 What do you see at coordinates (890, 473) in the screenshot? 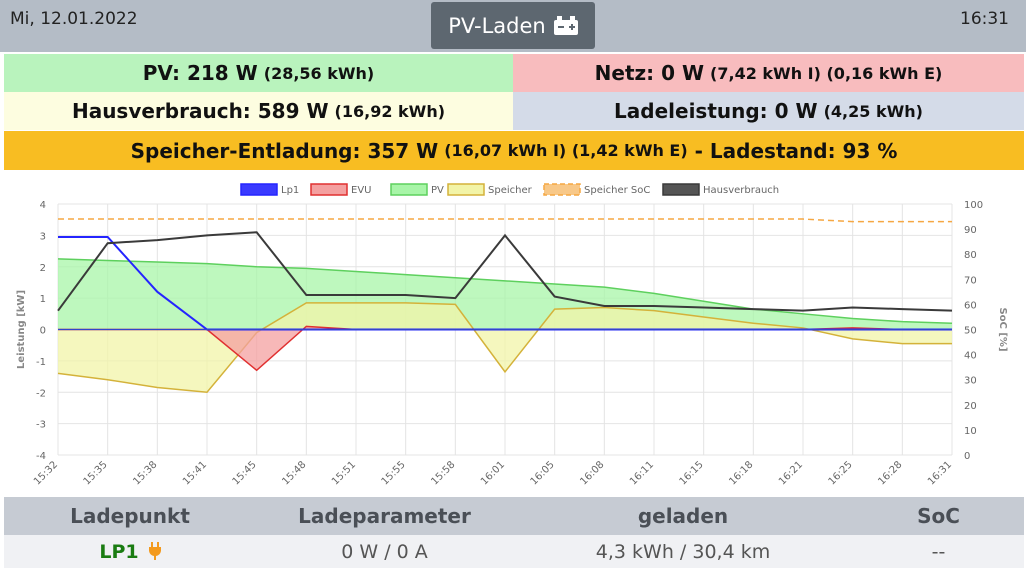
I see `x-tick-label: 16:28` at bounding box center [890, 473].